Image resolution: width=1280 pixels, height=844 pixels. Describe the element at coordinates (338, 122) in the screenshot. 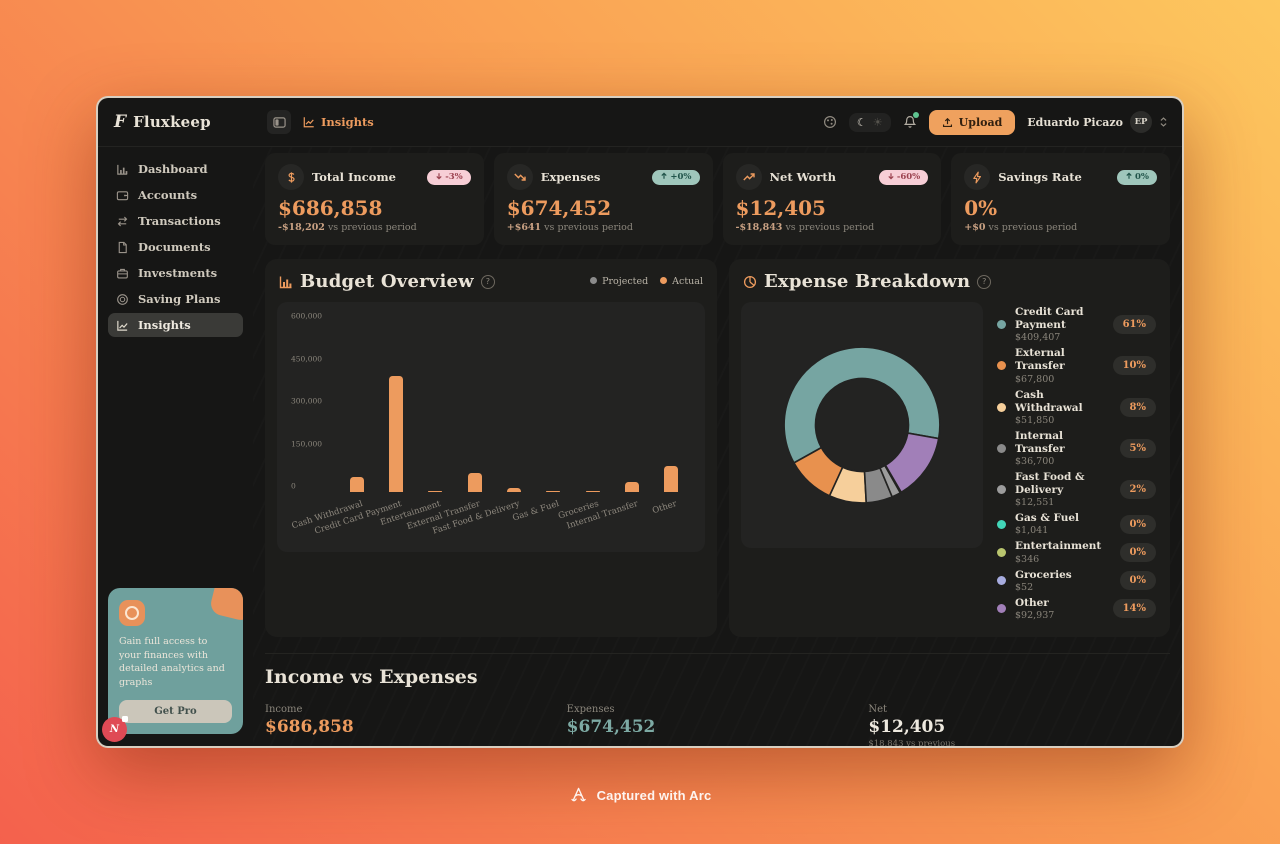

I see `breadcrumb: Insights` at that location.